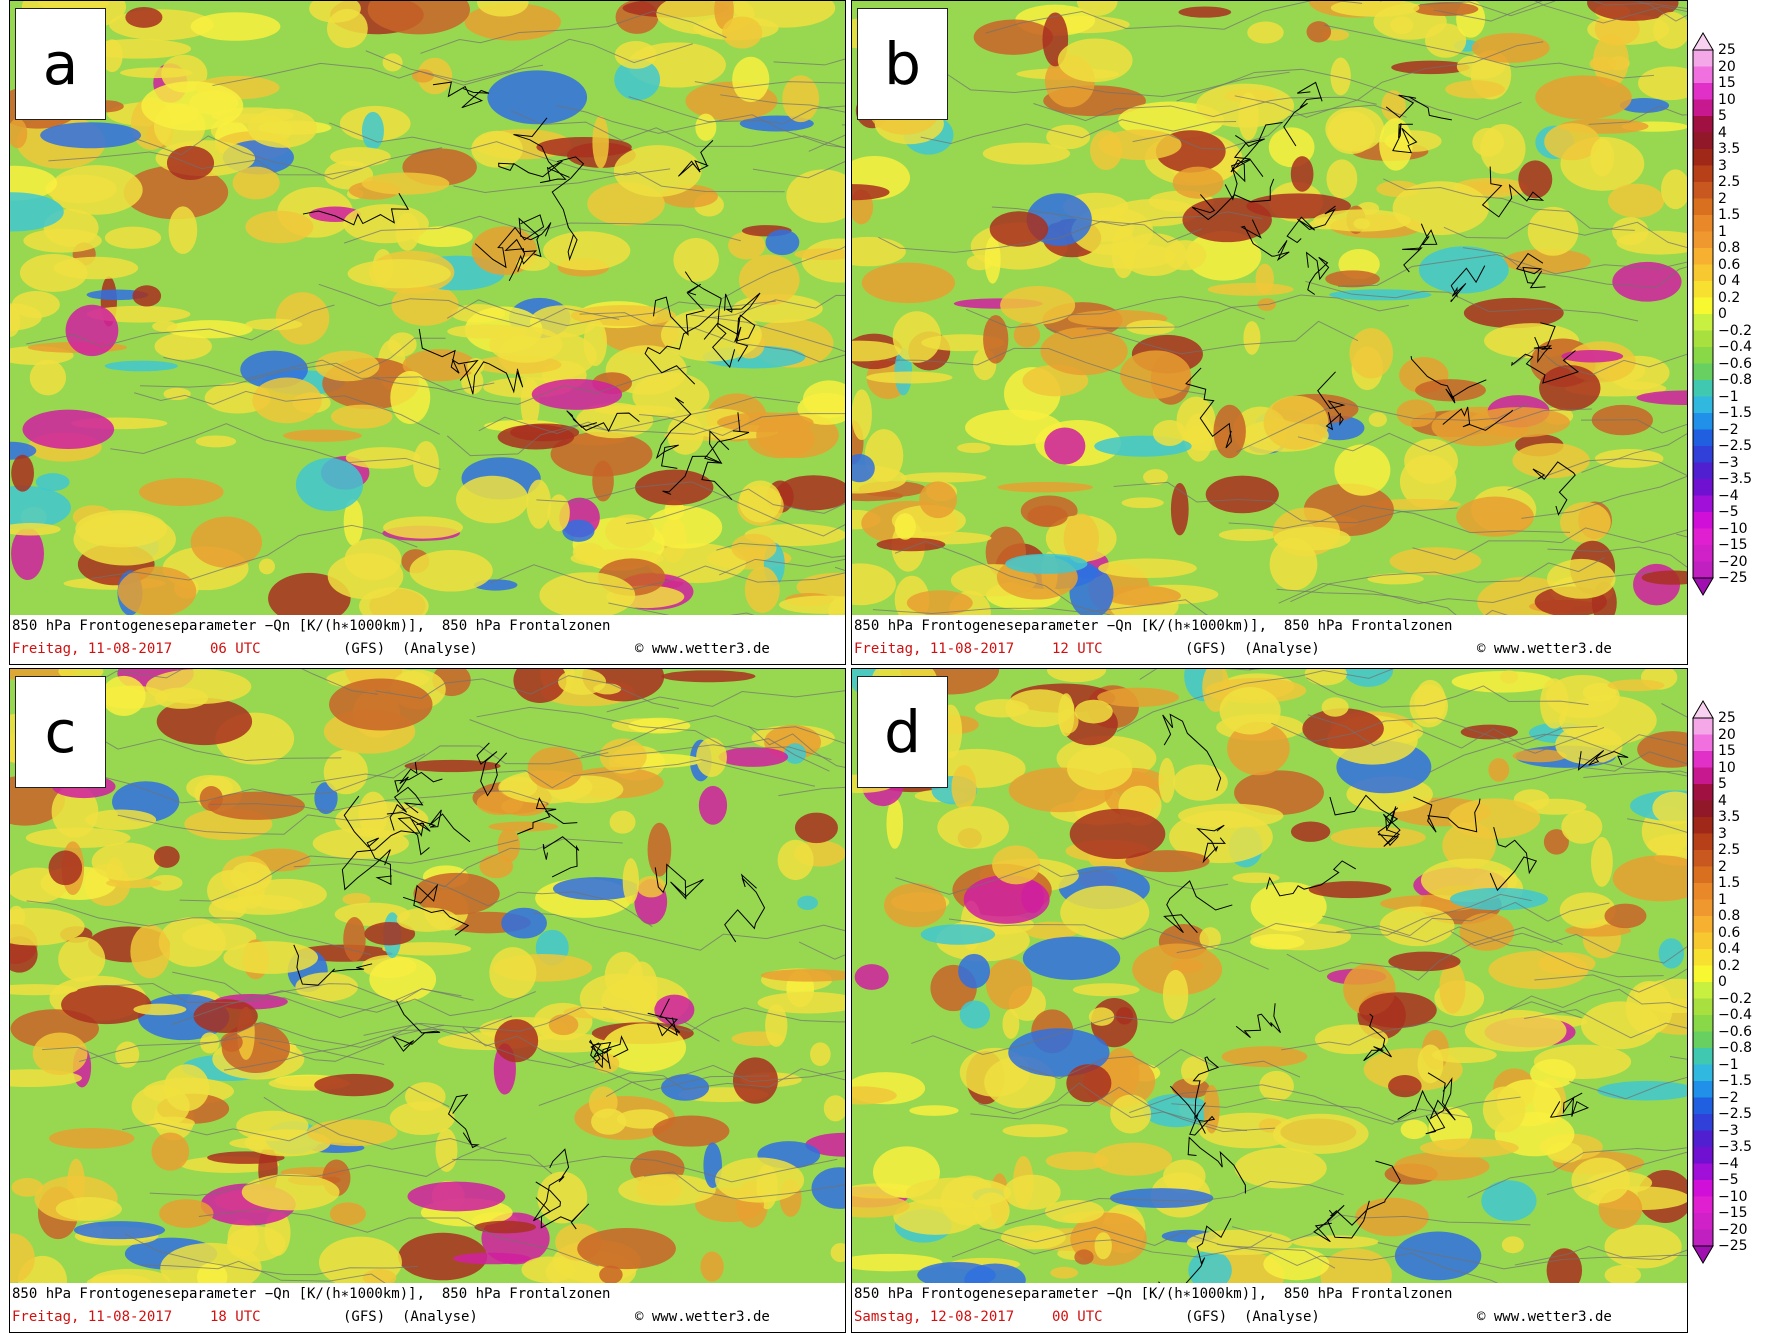 This screenshot has height=1333, width=1772. What do you see at coordinates (1206, 1317) in the screenshot?
I see `caption-model: (GFS)` at bounding box center [1206, 1317].